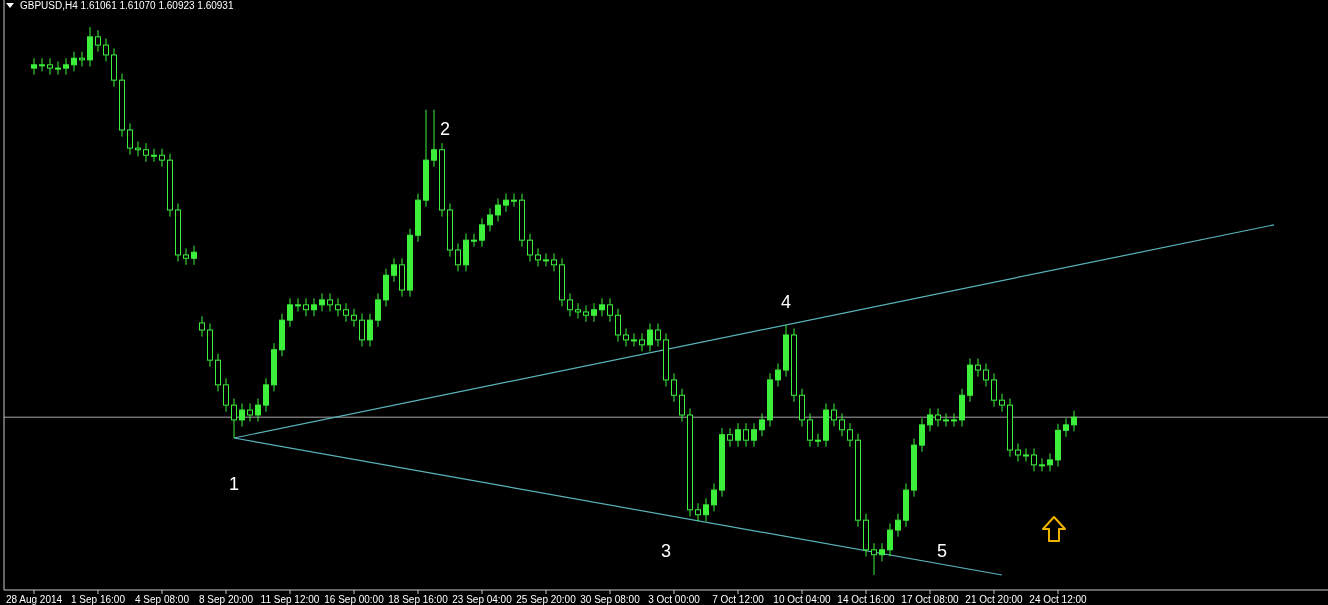  I want to click on x-tick-label: 30 Sep 08:00, so click(610, 599).